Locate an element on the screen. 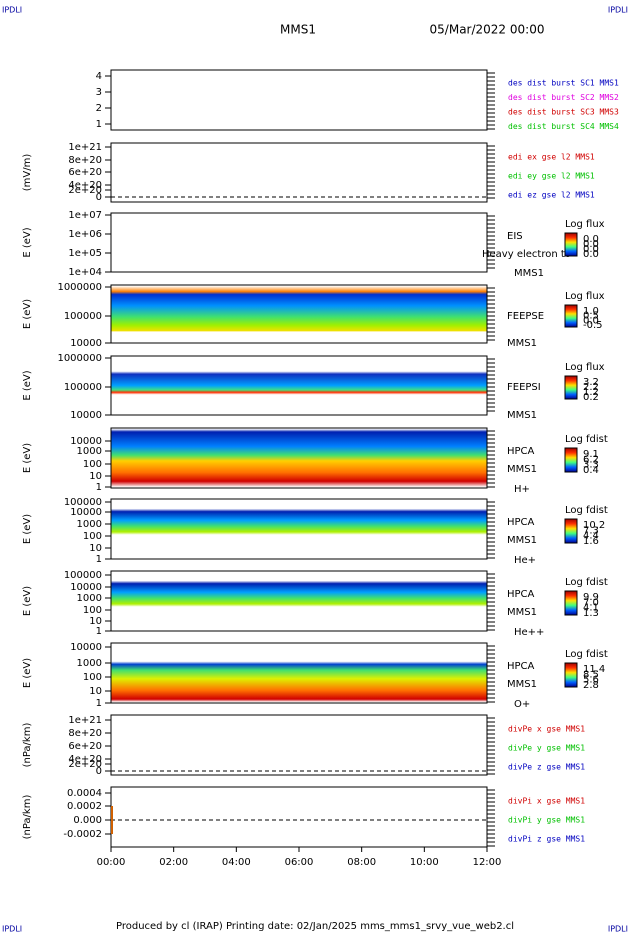 This screenshot has height=938, width=630. panel-label: EIS is located at coordinates (515, 236).